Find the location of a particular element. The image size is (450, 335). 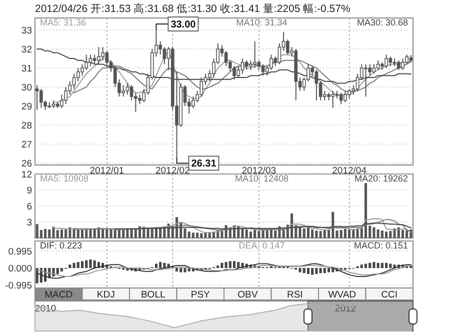

y-tick-label: 6 is located at coordinates (29, 207).